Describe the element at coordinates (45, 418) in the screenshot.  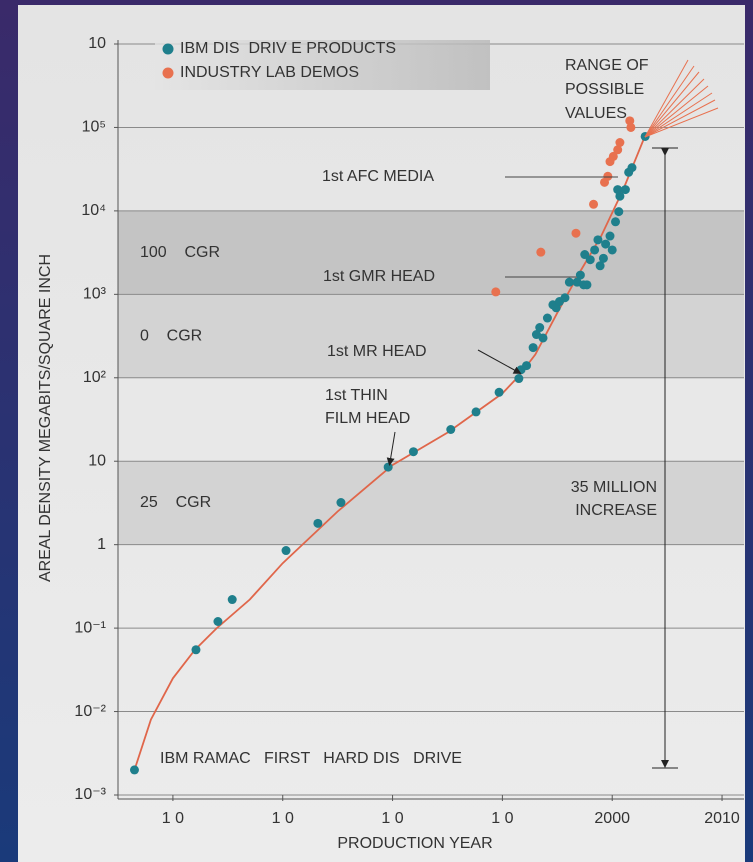
I see `y-axis-title: AREAL DENSITY MEGABITS/SQUARE INCH` at that location.